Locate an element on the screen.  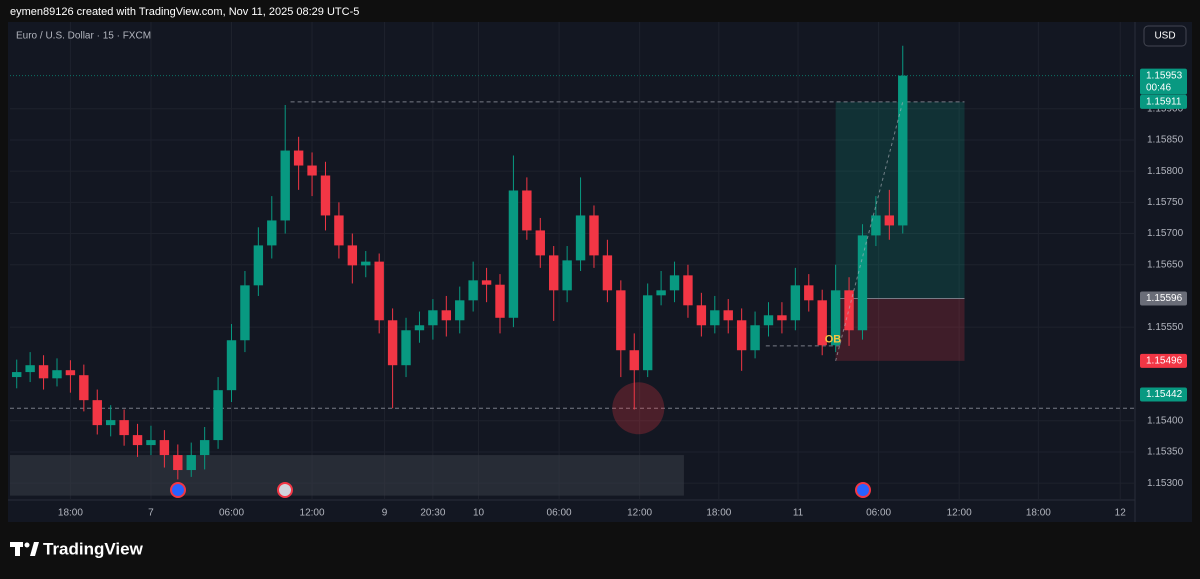
x-tick-label: 9 is located at coordinates (385, 513).